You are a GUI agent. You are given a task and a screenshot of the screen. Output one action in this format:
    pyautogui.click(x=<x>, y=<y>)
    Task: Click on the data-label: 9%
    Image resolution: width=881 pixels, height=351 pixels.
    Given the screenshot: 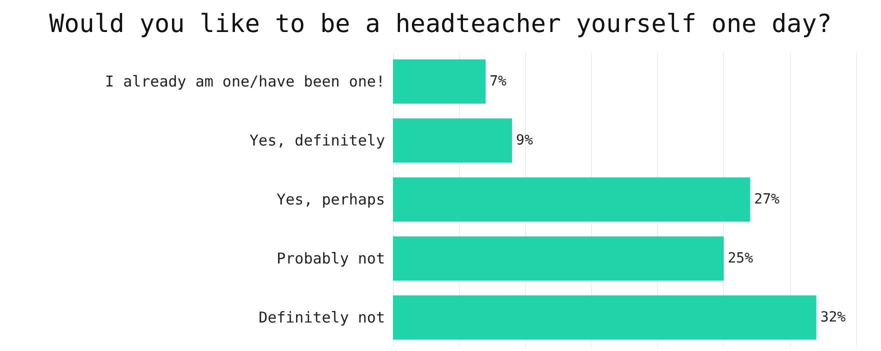 What is the action you would take?
    pyautogui.click(x=525, y=140)
    